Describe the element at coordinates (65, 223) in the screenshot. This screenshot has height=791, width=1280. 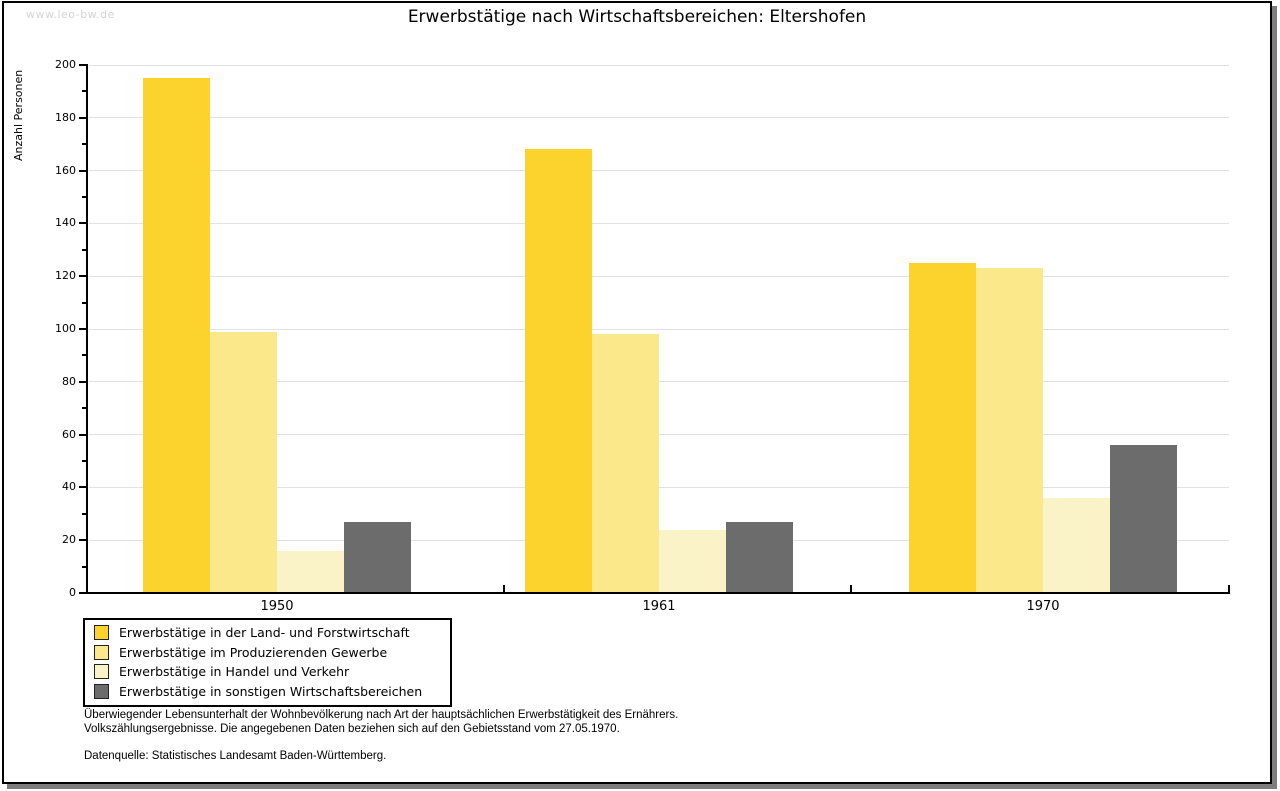
I see `y-tick-label: 140` at that location.